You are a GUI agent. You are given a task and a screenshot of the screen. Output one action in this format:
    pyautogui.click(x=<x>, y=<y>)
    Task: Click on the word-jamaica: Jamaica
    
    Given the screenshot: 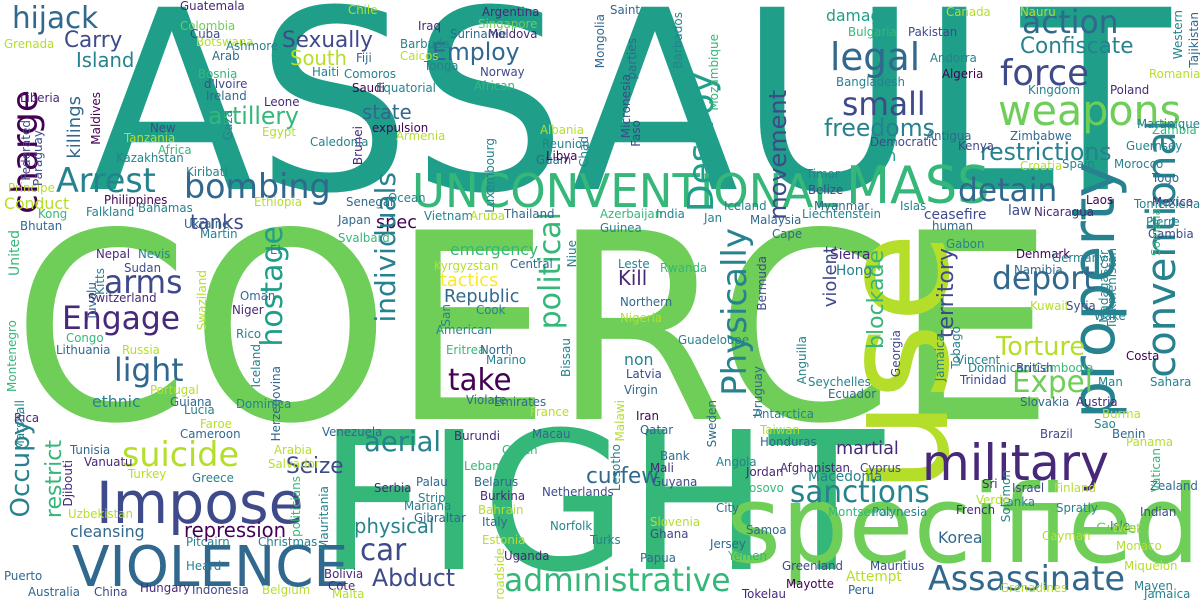 What is the action you would take?
    pyautogui.click(x=1167, y=593)
    